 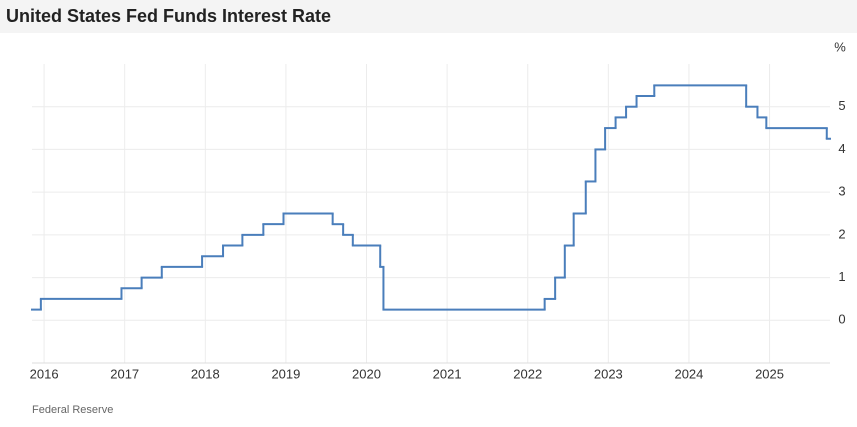 What do you see at coordinates (168, 16) in the screenshot?
I see `chart-title: United States Fed Funds Interest Rate` at bounding box center [168, 16].